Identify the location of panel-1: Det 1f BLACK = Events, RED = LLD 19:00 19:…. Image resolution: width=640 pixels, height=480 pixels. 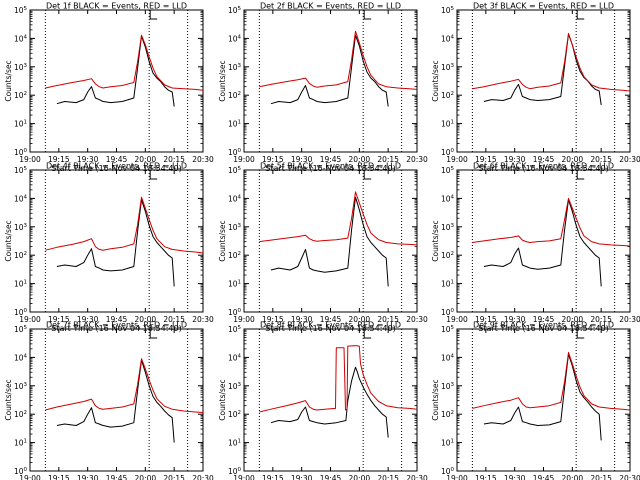
(109, 88).